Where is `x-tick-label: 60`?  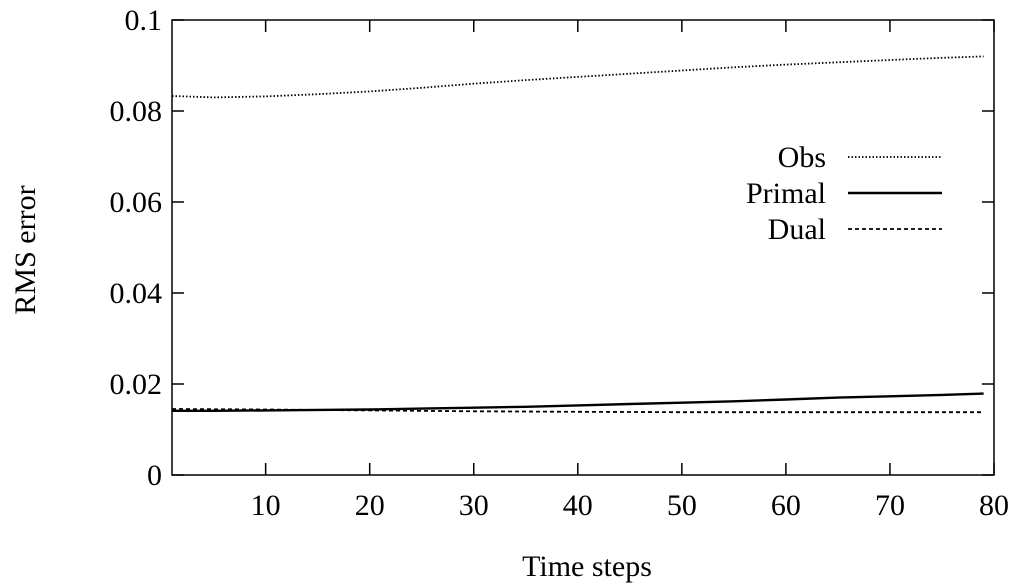 x-tick-label: 60 is located at coordinates (786, 505).